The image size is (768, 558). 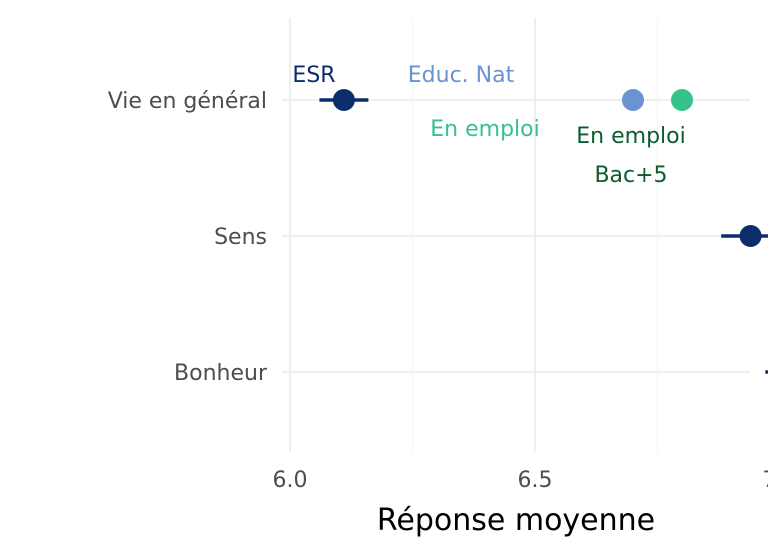 I want to click on y-tick-labels: Vie en général Sens Bonheur, so click(x=188, y=237).